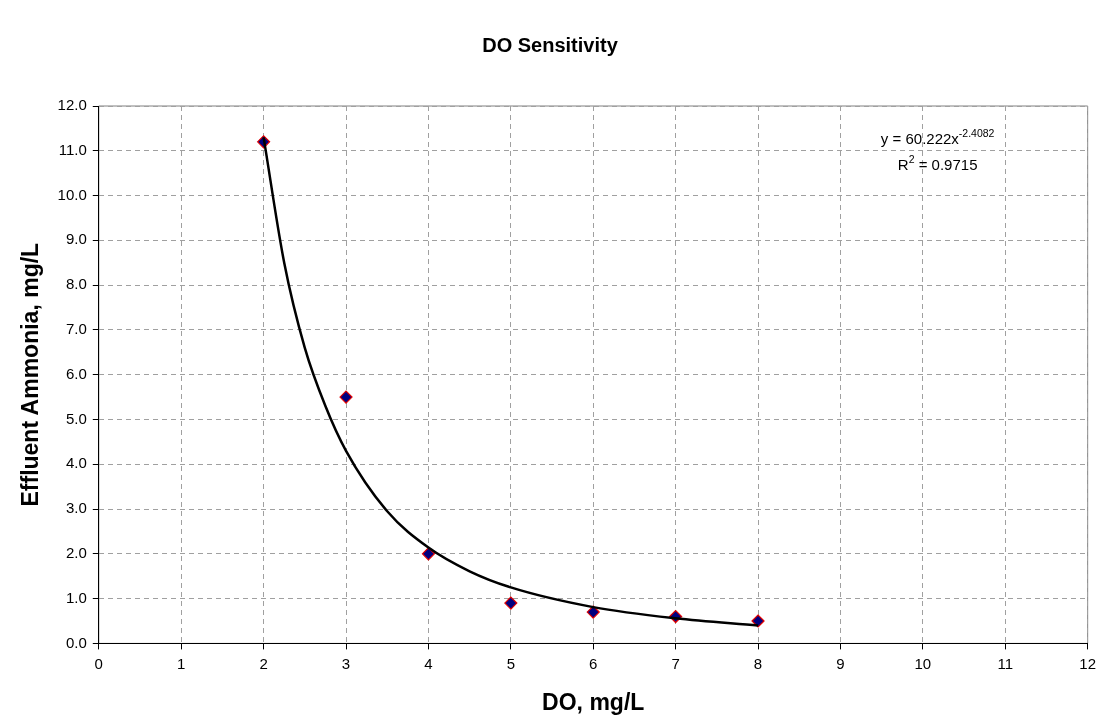 The image size is (1102, 727). I want to click on y-tick-label: 7.0, so click(76, 329).